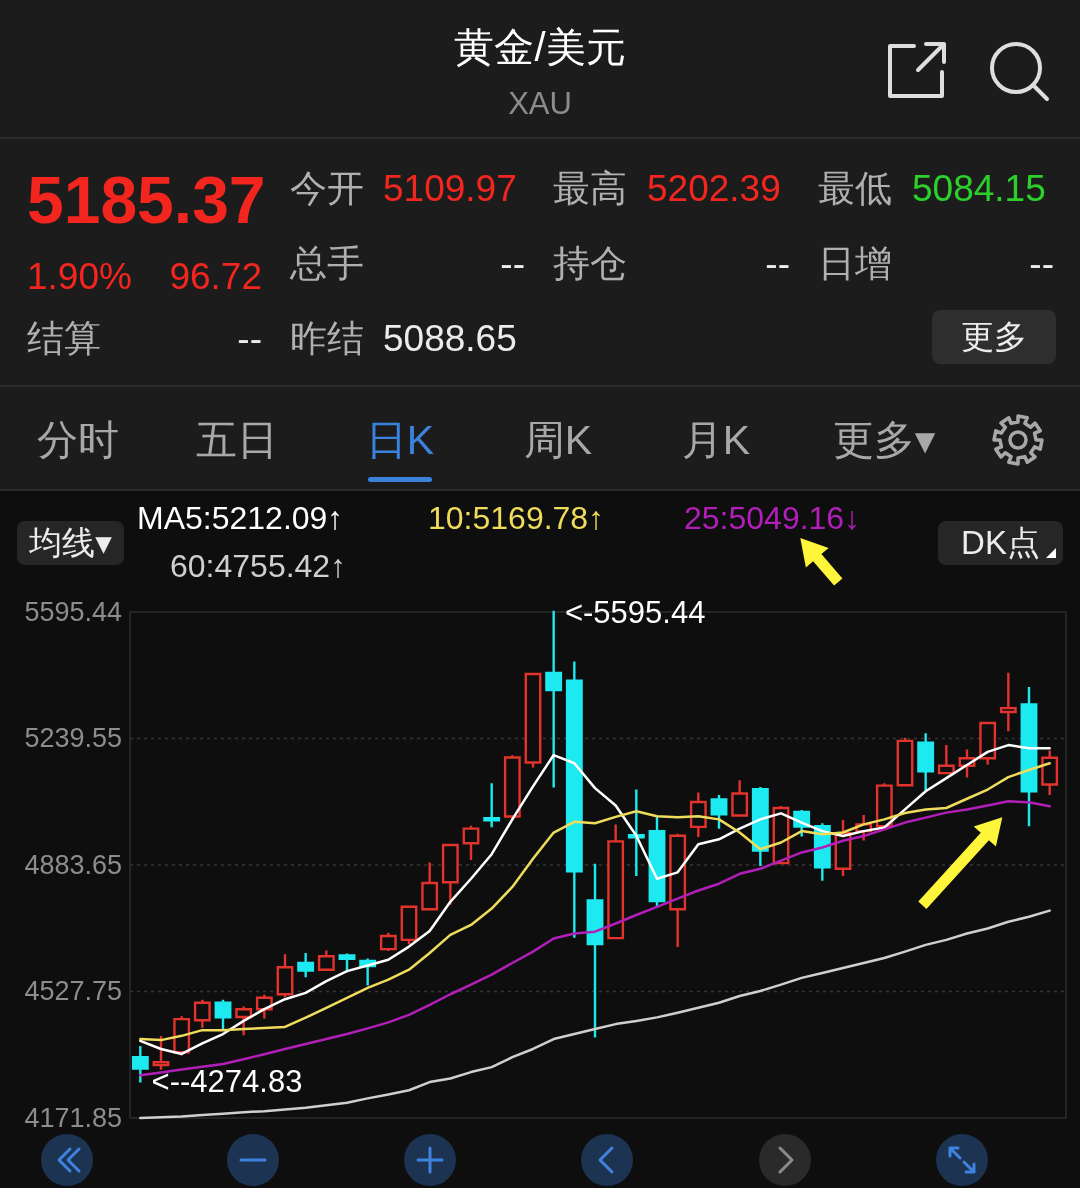 This screenshot has height=1188, width=1080. What do you see at coordinates (73, 1118) in the screenshot?
I see `y-tick-label: 4171.85` at bounding box center [73, 1118].